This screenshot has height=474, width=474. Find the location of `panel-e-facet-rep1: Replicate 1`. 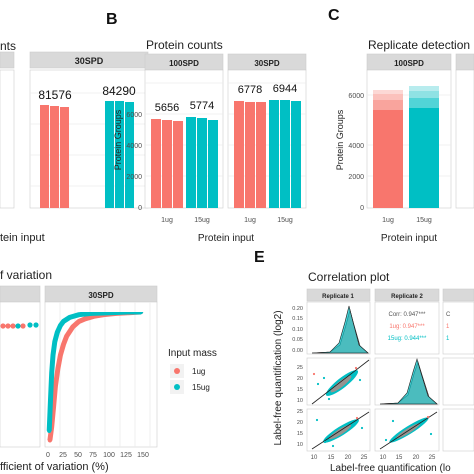

panel-e-facet-rep1: Replicate 1 is located at coordinates (338, 297).